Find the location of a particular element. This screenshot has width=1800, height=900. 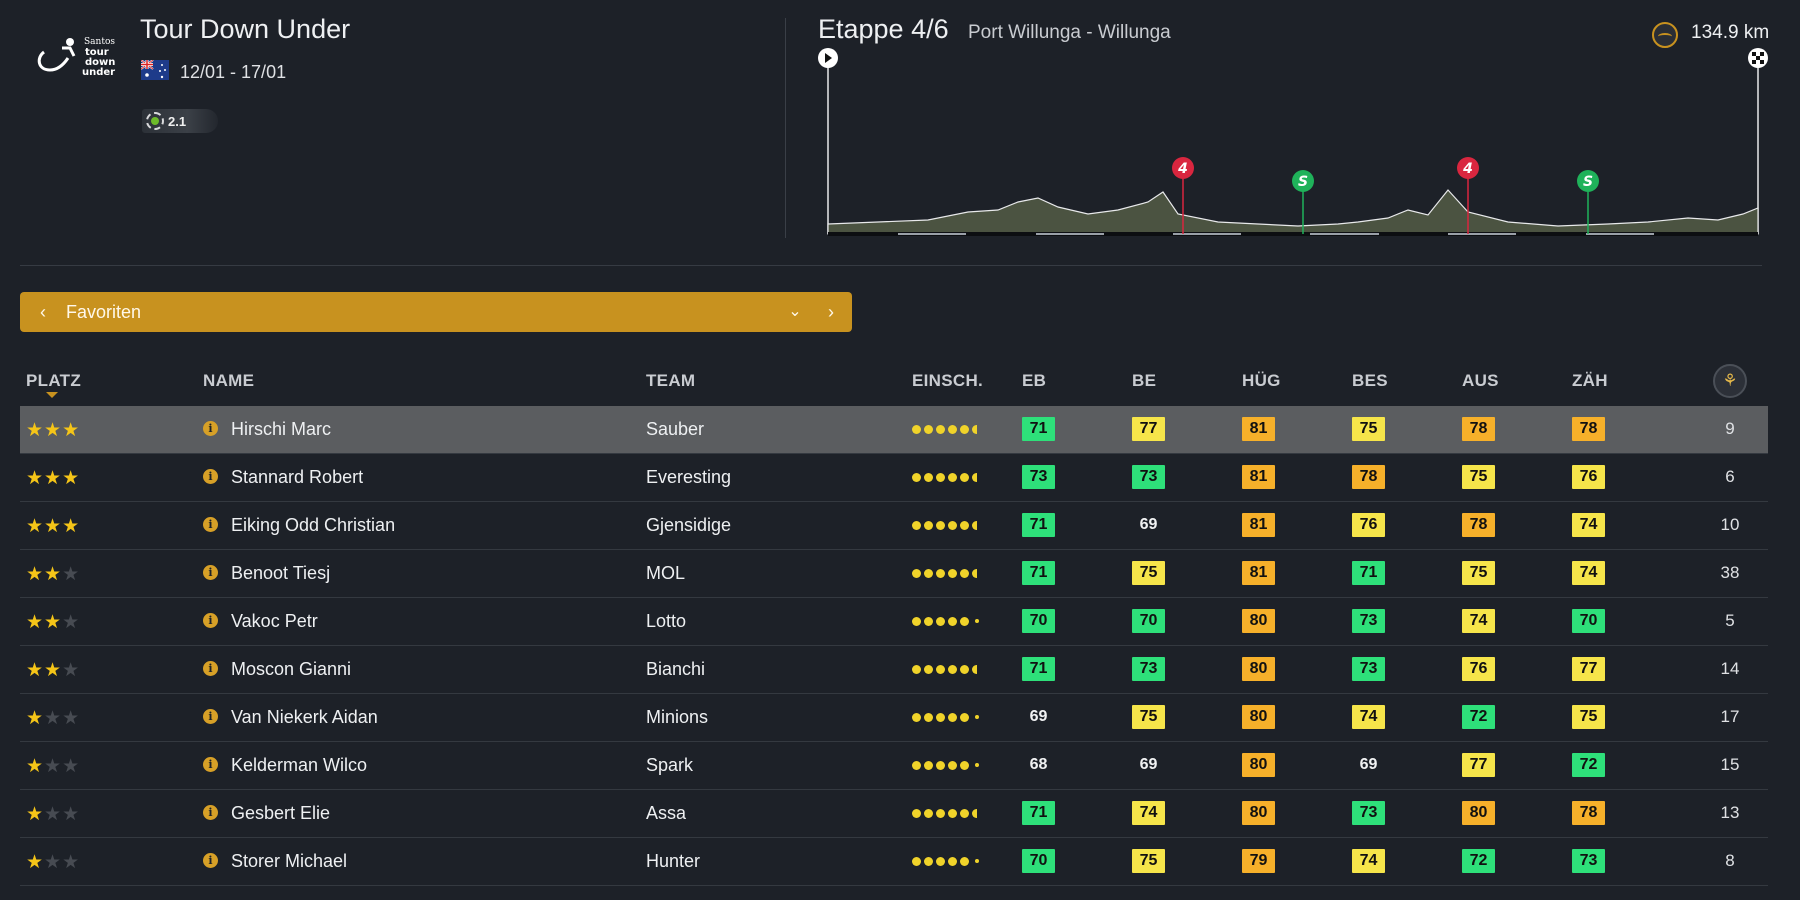

header-team: TEAM is located at coordinates (671, 380).